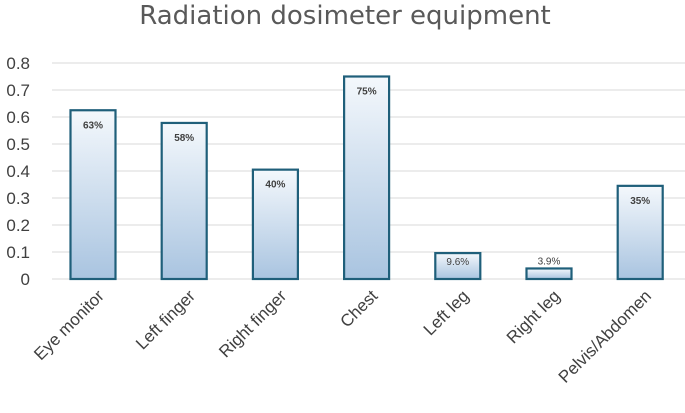  Describe the element at coordinates (25, 279) in the screenshot. I see `y-tick-label: 0` at that location.